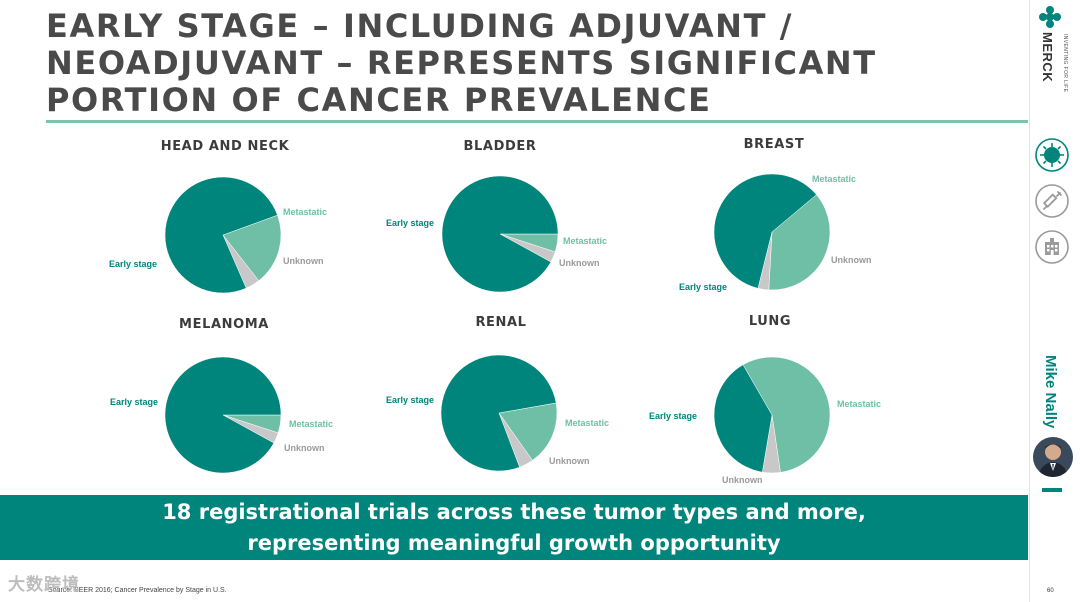 The image size is (1080, 602). Describe the element at coordinates (1047, 57) in the screenshot. I see `logo-wordmark: MERCK` at that location.